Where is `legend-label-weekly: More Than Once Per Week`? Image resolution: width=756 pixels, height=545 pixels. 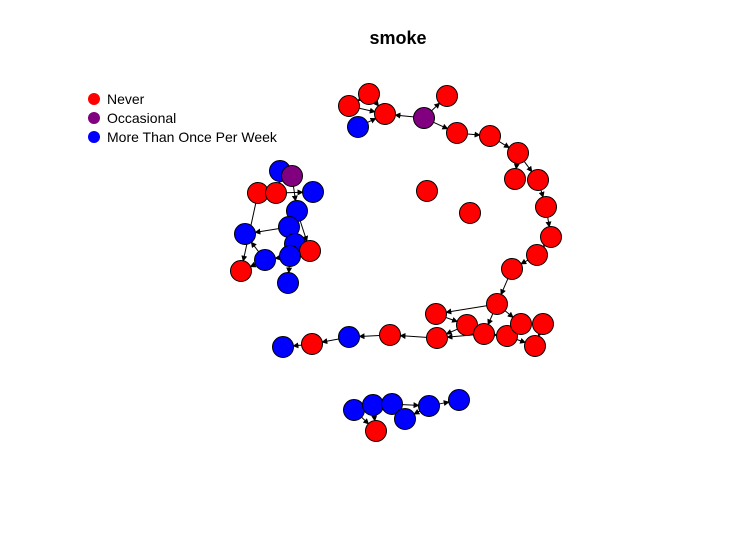 legend-label-weekly: More Than Once Per Week is located at coordinates (192, 137).